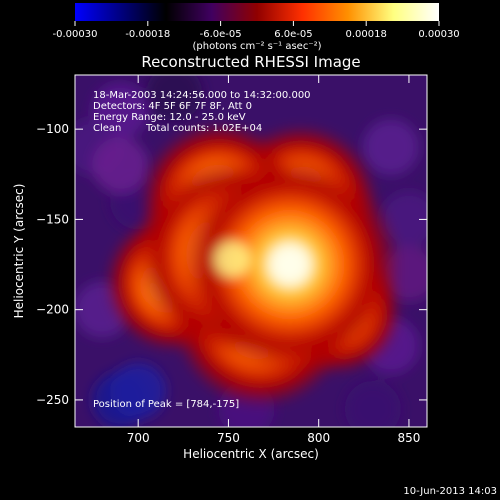 The image size is (500, 500). I want to click on x-tick-label: 800, so click(318, 438).